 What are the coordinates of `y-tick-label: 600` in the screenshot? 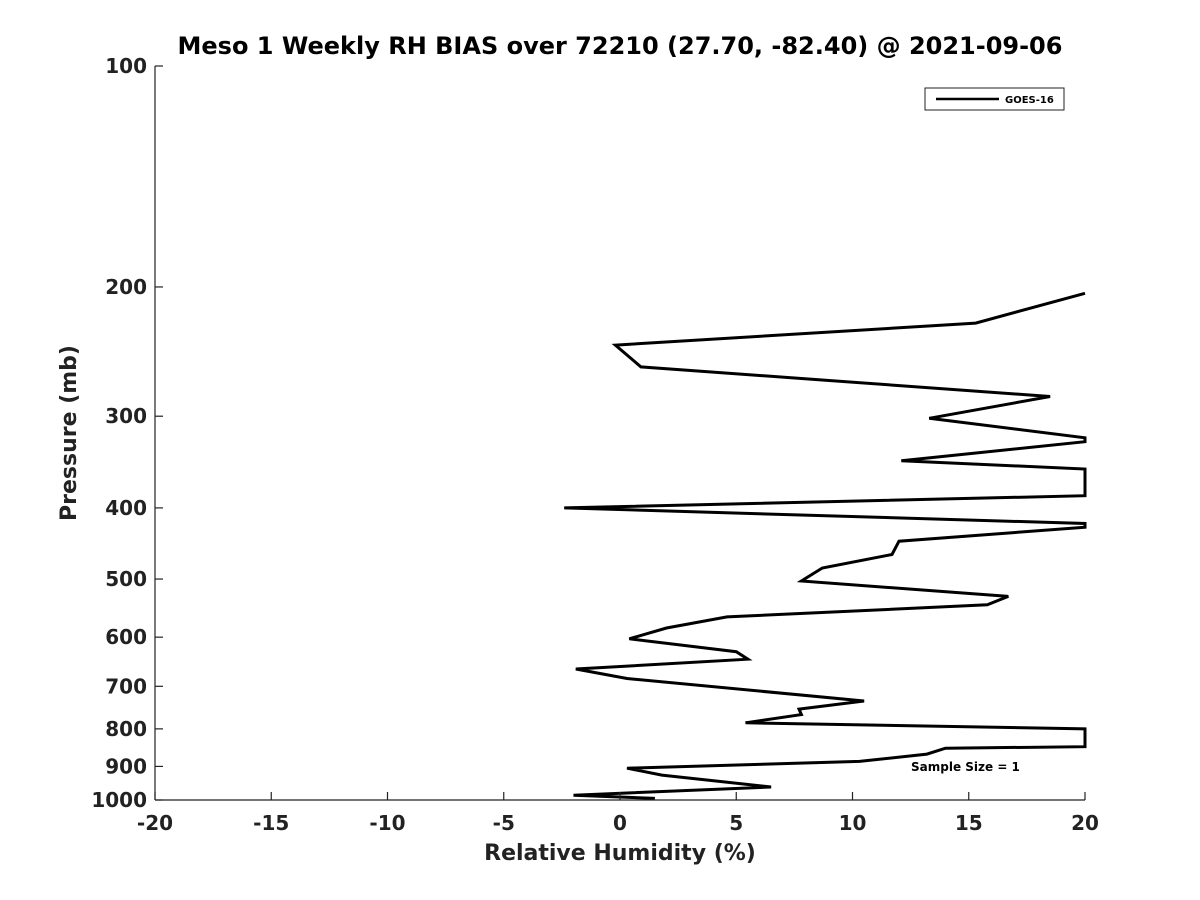 It's located at (126, 637).